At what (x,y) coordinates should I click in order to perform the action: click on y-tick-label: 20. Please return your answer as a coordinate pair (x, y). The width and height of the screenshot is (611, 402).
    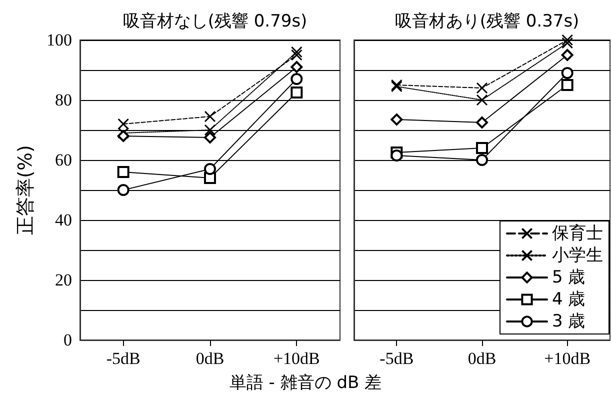
    Looking at the image, I should click on (63, 280).